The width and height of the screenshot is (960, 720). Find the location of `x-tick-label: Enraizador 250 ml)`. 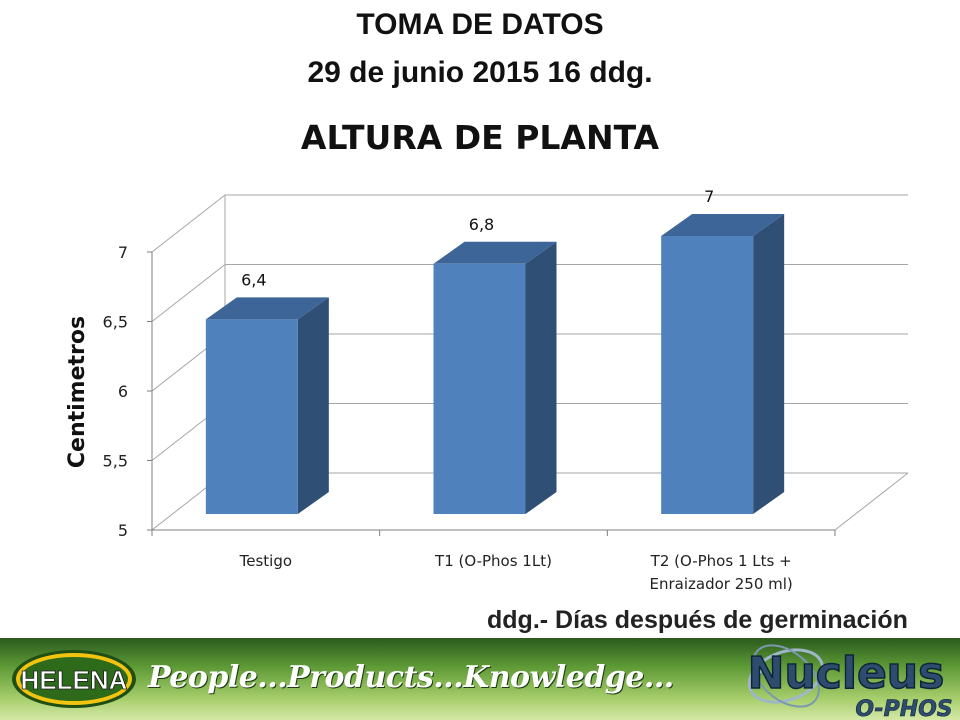

x-tick-label: Enraizador 250 ml) is located at coordinates (721, 584).